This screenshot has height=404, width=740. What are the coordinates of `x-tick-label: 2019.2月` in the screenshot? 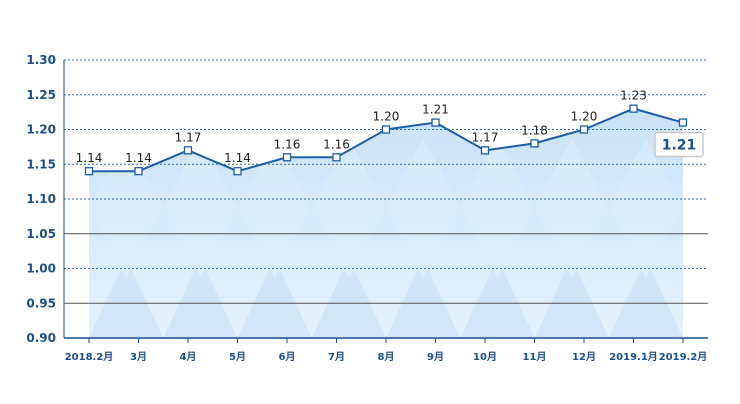 It's located at (683, 357).